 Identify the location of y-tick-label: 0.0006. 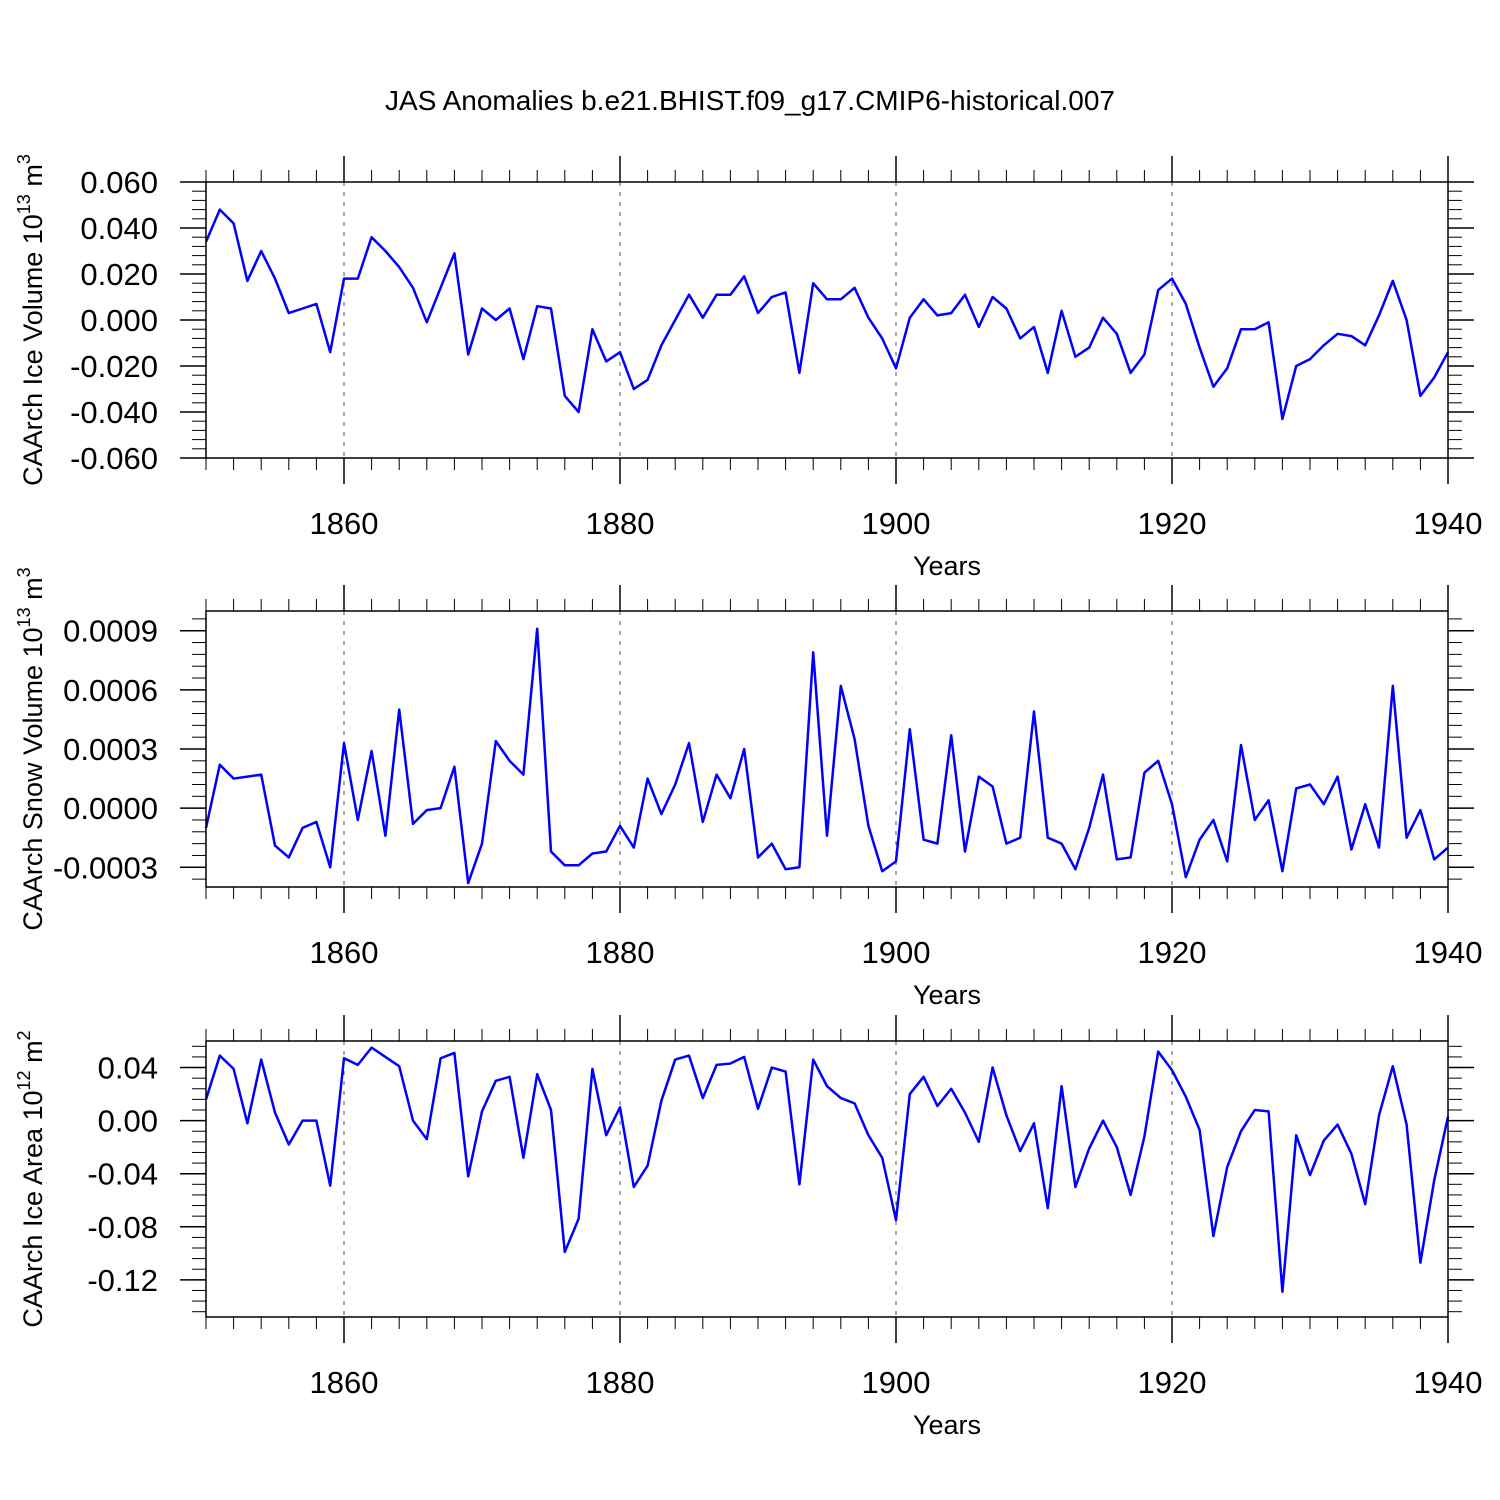
(110, 690).